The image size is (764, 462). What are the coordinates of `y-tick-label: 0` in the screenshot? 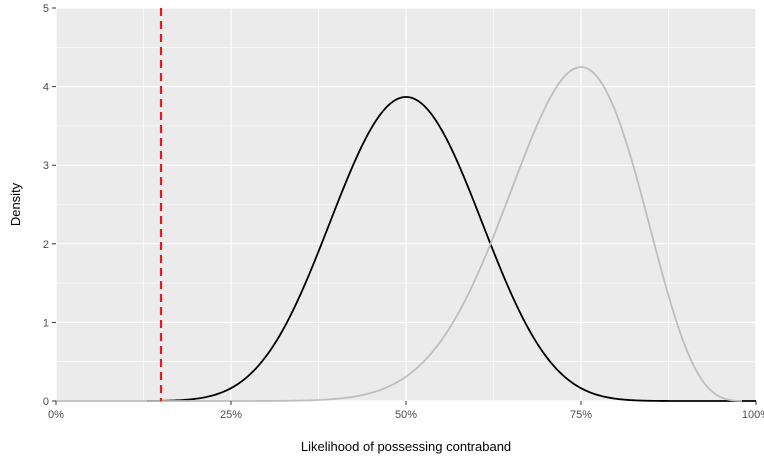 It's located at (46, 402).